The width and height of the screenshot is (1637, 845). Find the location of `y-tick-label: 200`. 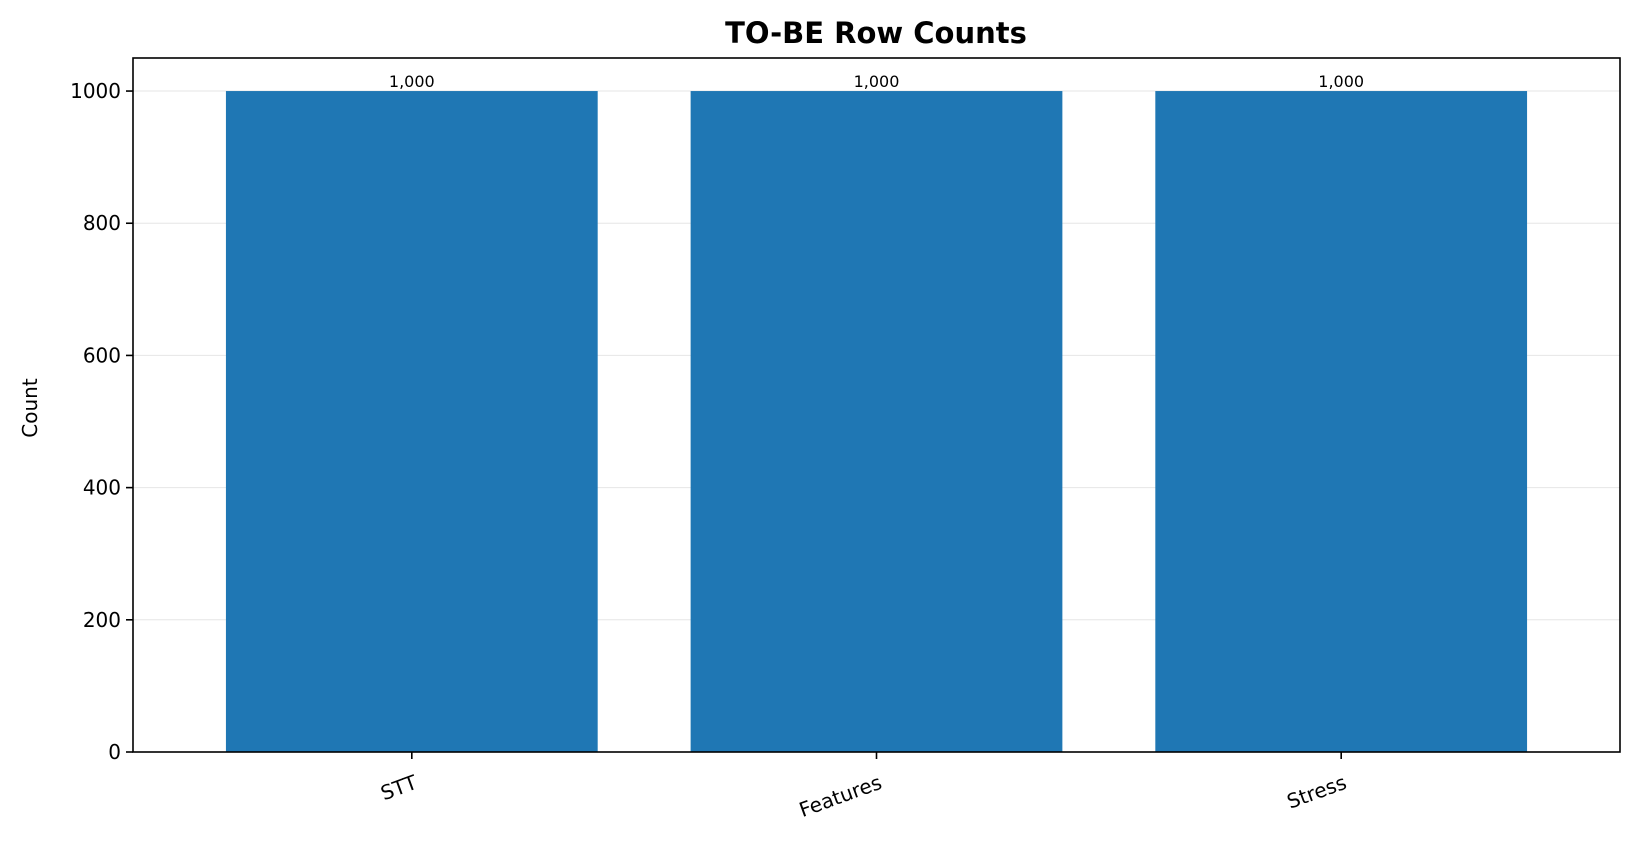

y-tick-label: 200 is located at coordinates (102, 620).